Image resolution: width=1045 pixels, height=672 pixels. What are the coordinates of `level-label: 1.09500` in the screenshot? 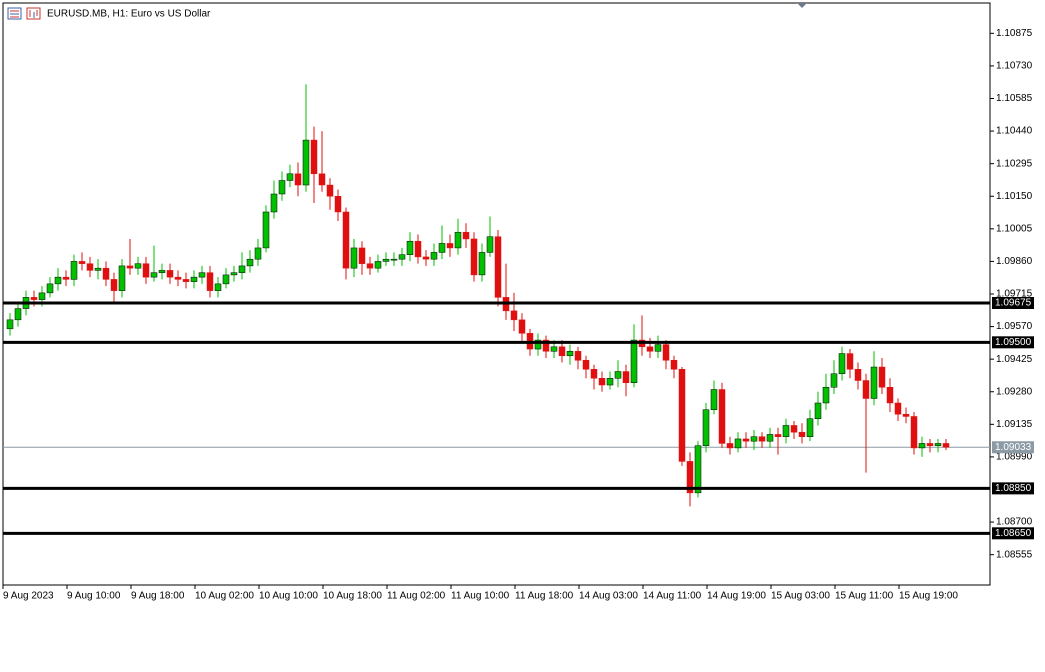 It's located at (1013, 342).